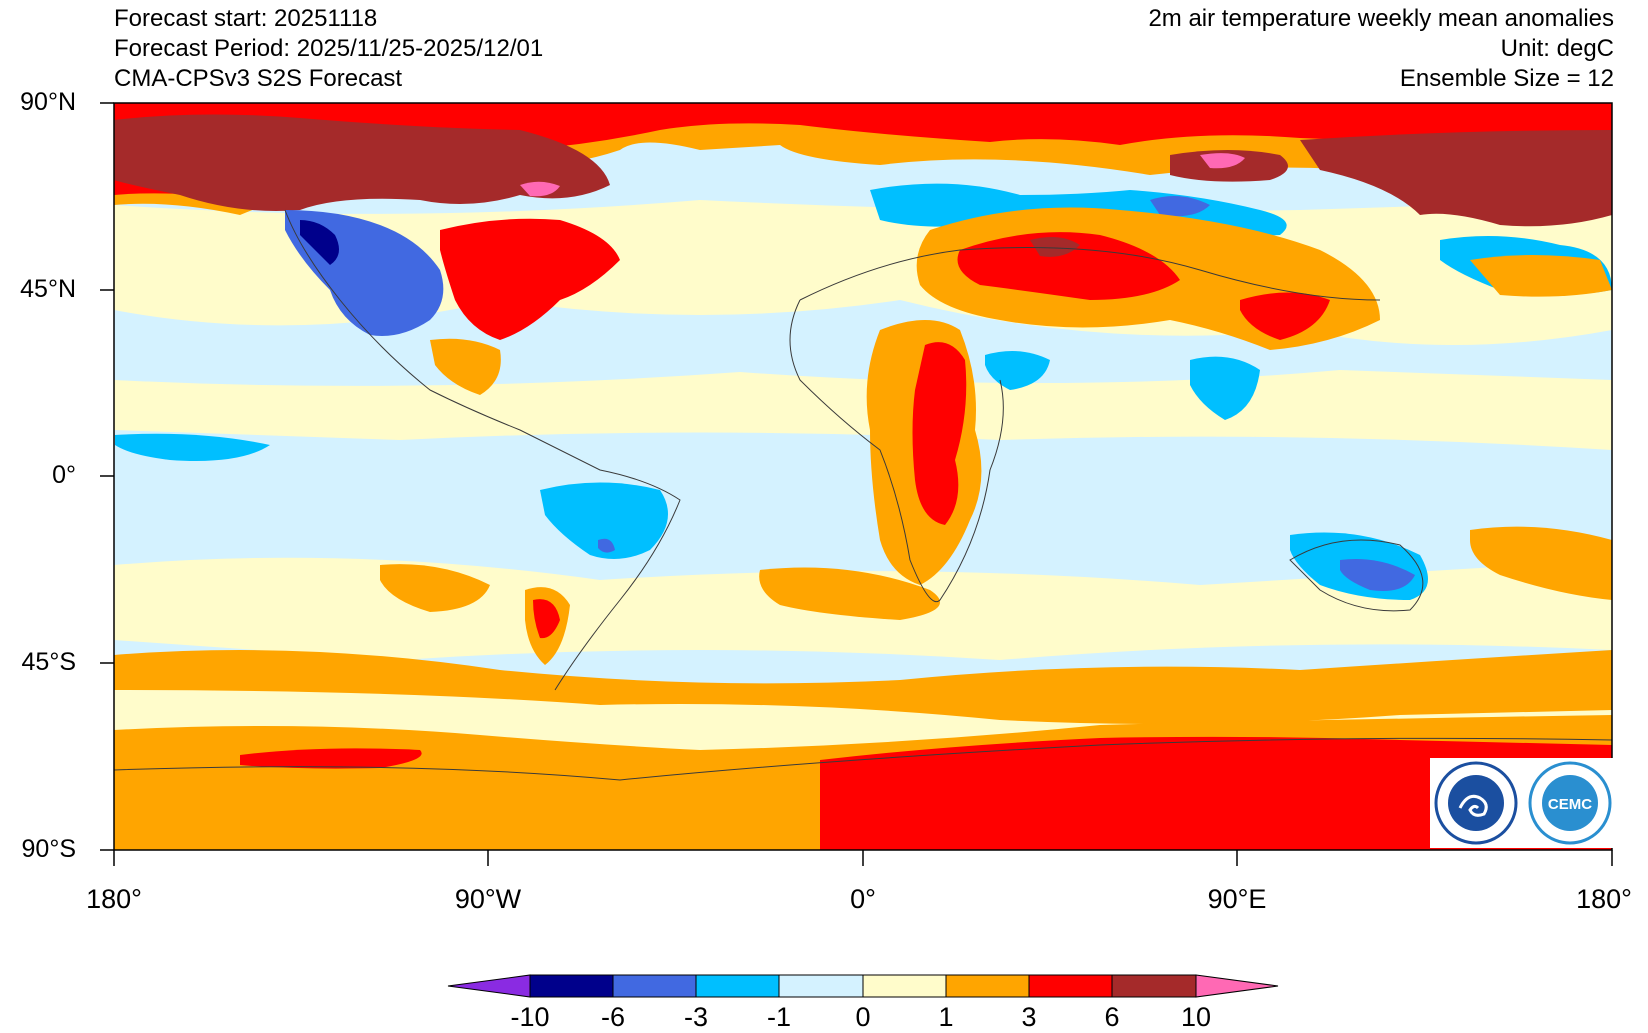 The height and width of the screenshot is (1033, 1648). I want to click on lat-label: 45°N, so click(48, 289).